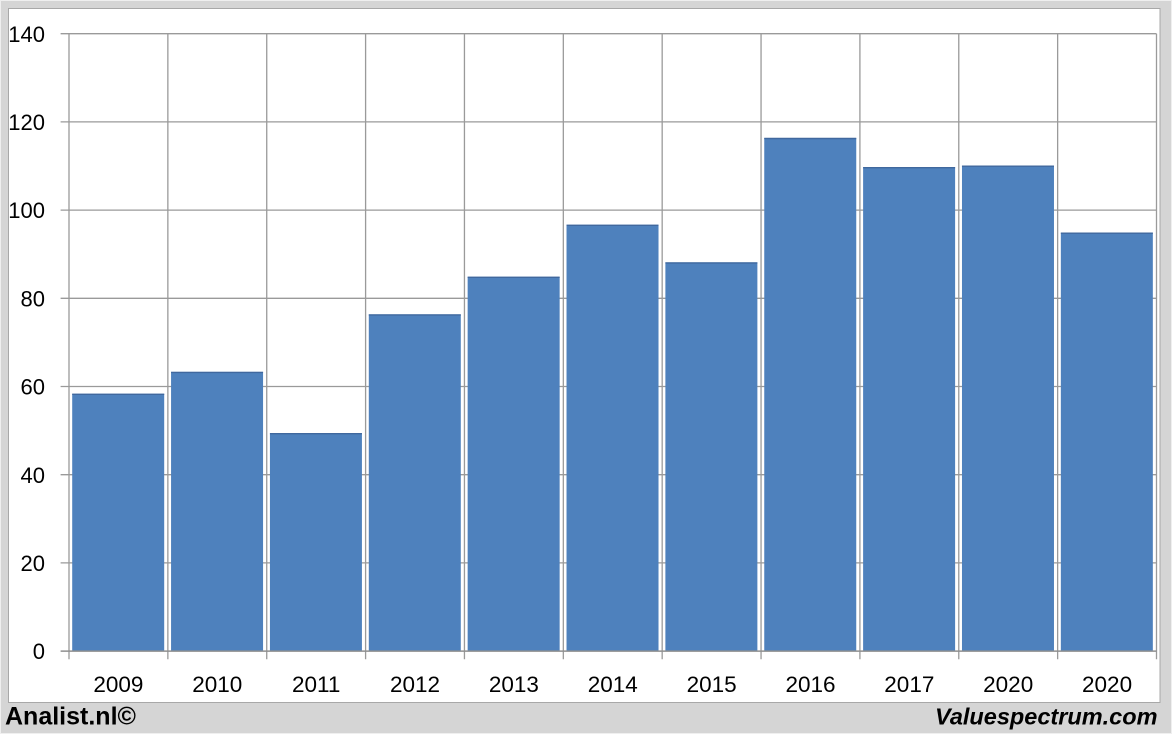 The height and width of the screenshot is (734, 1172). What do you see at coordinates (33, 563) in the screenshot?
I see `svg-text: 20` at bounding box center [33, 563].